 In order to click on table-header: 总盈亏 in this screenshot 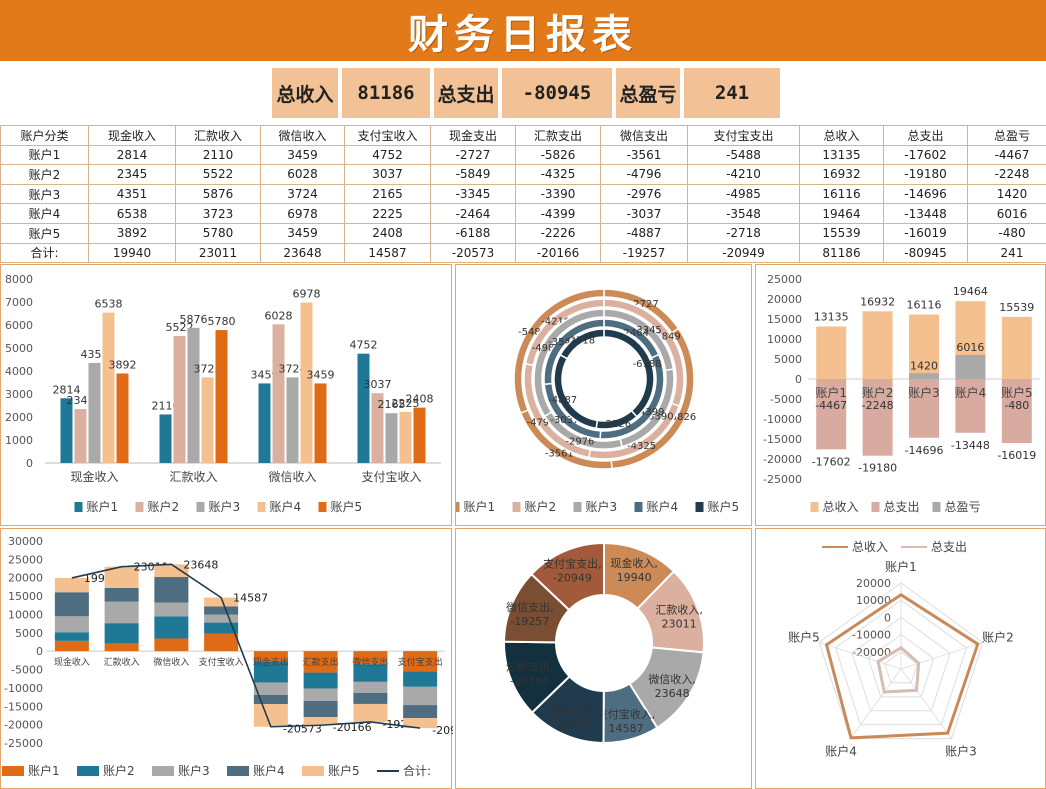, I will do `click(1006, 135)`.